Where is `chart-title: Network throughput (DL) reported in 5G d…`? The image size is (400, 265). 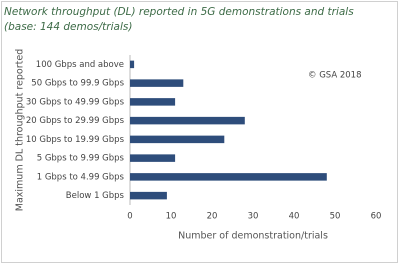
chart-title: Network throughput (DL) reported in 5G d… is located at coordinates (179, 12).